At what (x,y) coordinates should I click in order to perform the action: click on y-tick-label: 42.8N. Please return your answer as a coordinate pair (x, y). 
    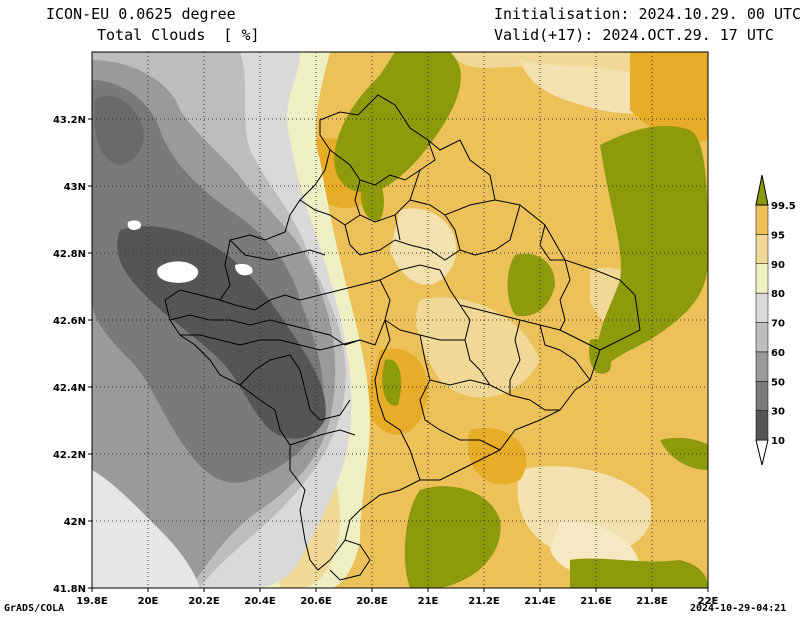
    Looking at the image, I should click on (69, 254).